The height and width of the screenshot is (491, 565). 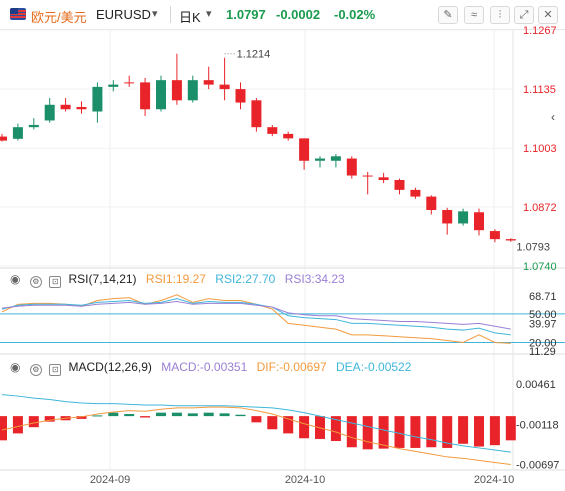 What do you see at coordinates (204, 367) in the screenshot?
I see `macd-value: MACD:-0.00351` at bounding box center [204, 367].